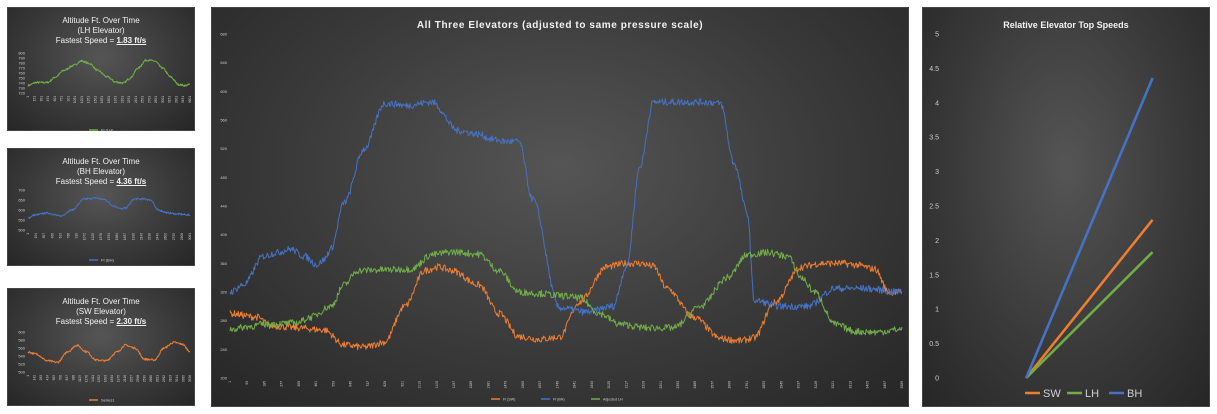 The image size is (1217, 414). What do you see at coordinates (402, 384) in the screenshot?
I see `chart-all-xtick-10: 921` at bounding box center [402, 384].